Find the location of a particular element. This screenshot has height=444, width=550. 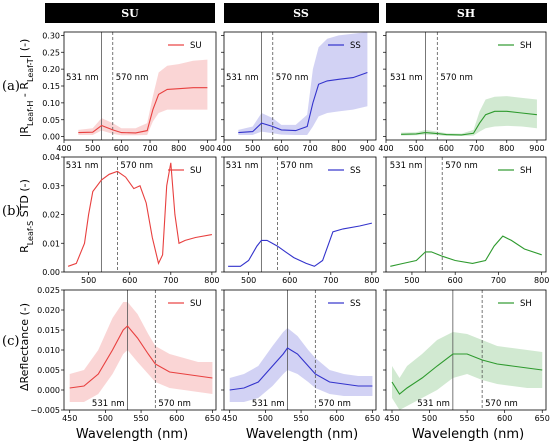

header-bar-su is located at coordinates (130, 13).